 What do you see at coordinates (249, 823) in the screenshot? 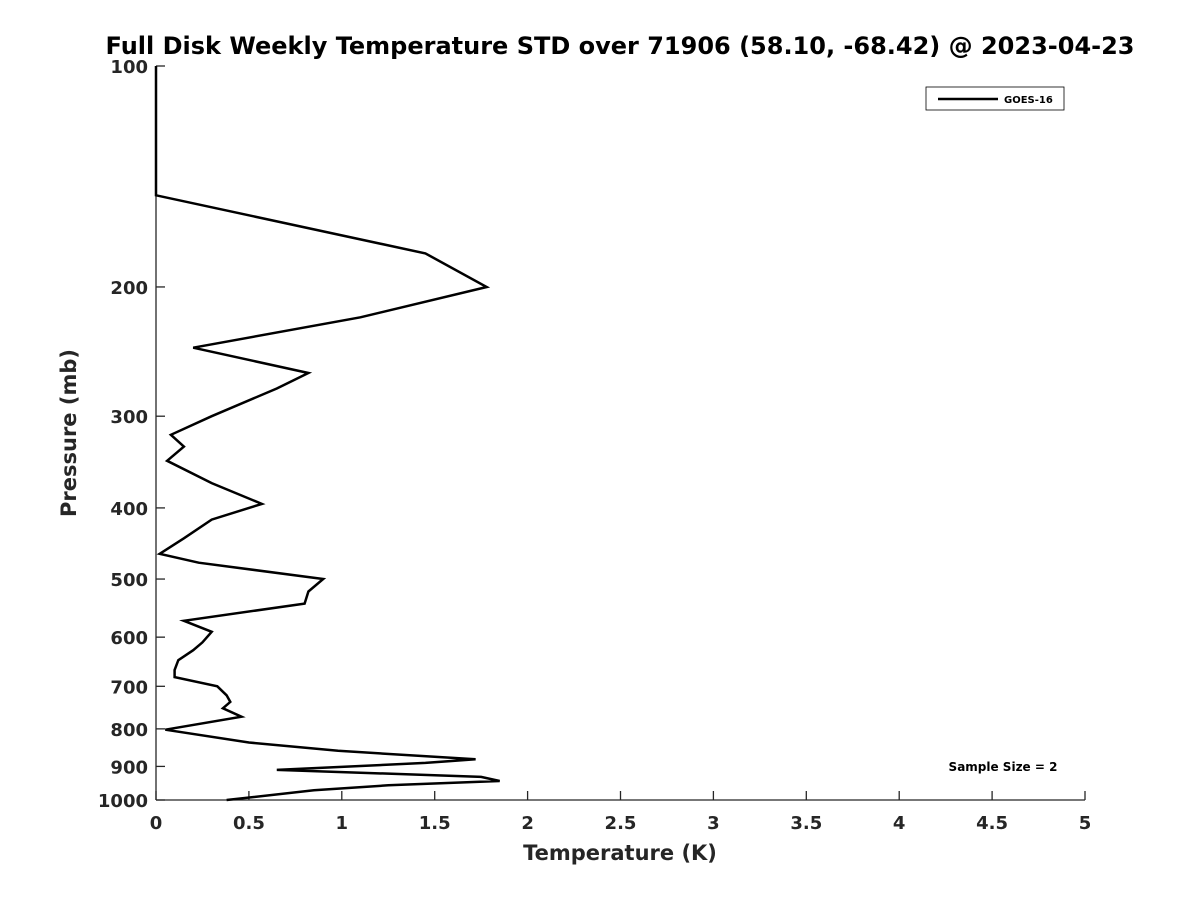
I see `x-tick-label: 0.5` at bounding box center [249, 823].